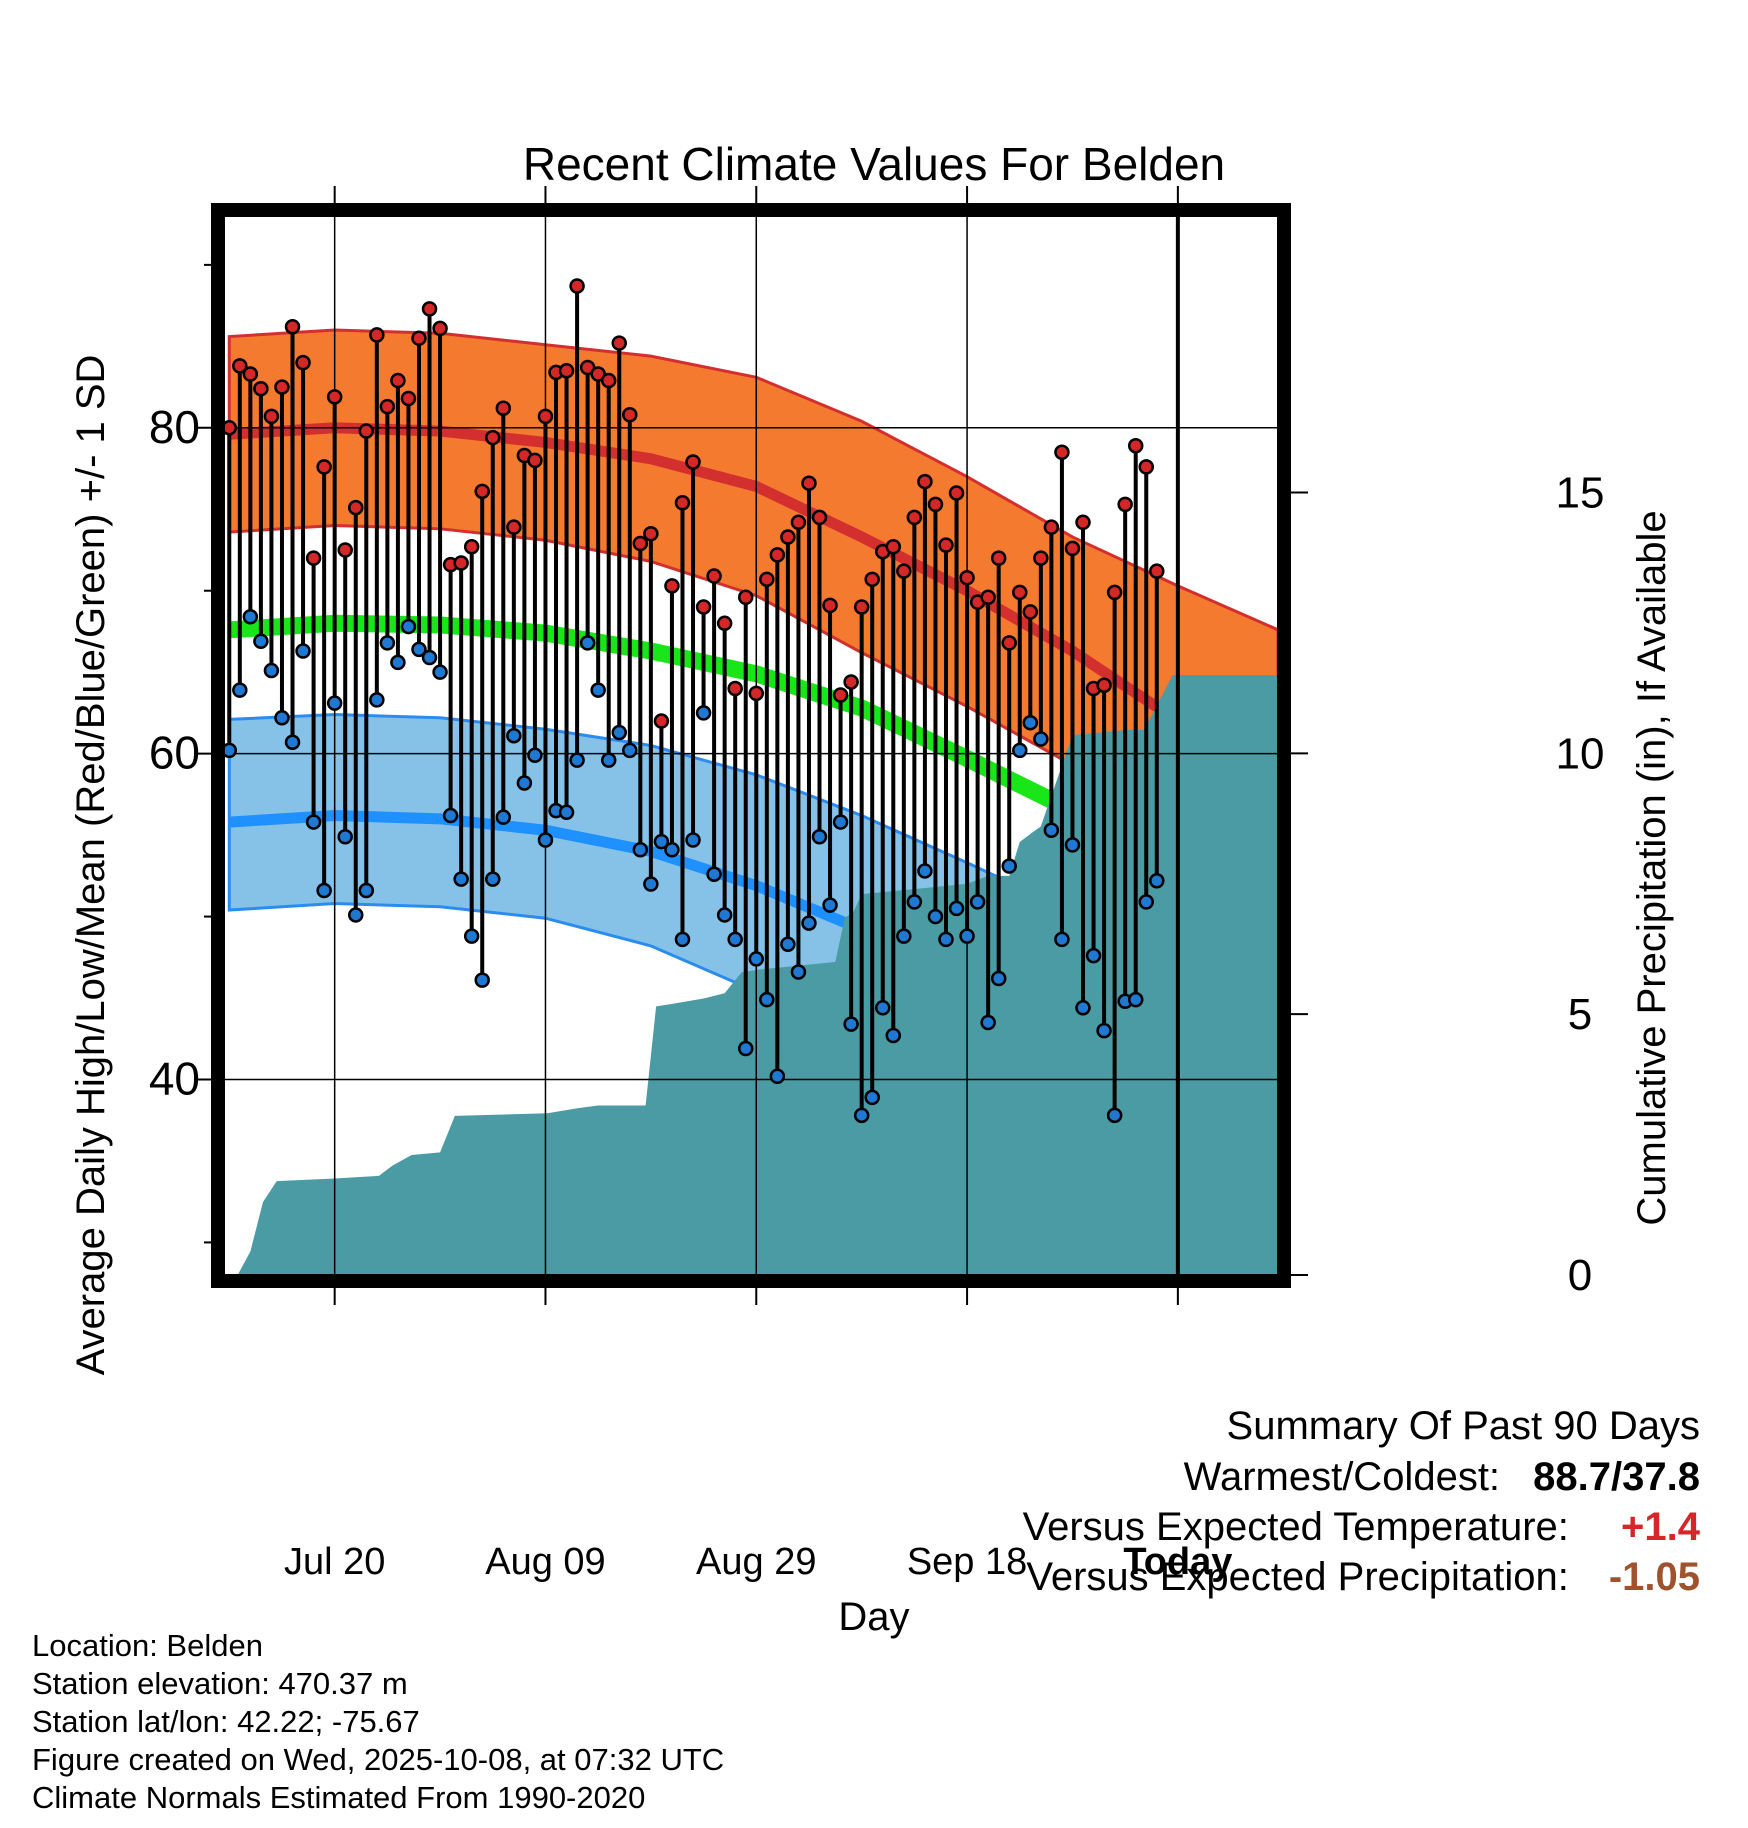 The image size is (1748, 1828). I want to click on x-axis-label: Day, so click(873, 1617).